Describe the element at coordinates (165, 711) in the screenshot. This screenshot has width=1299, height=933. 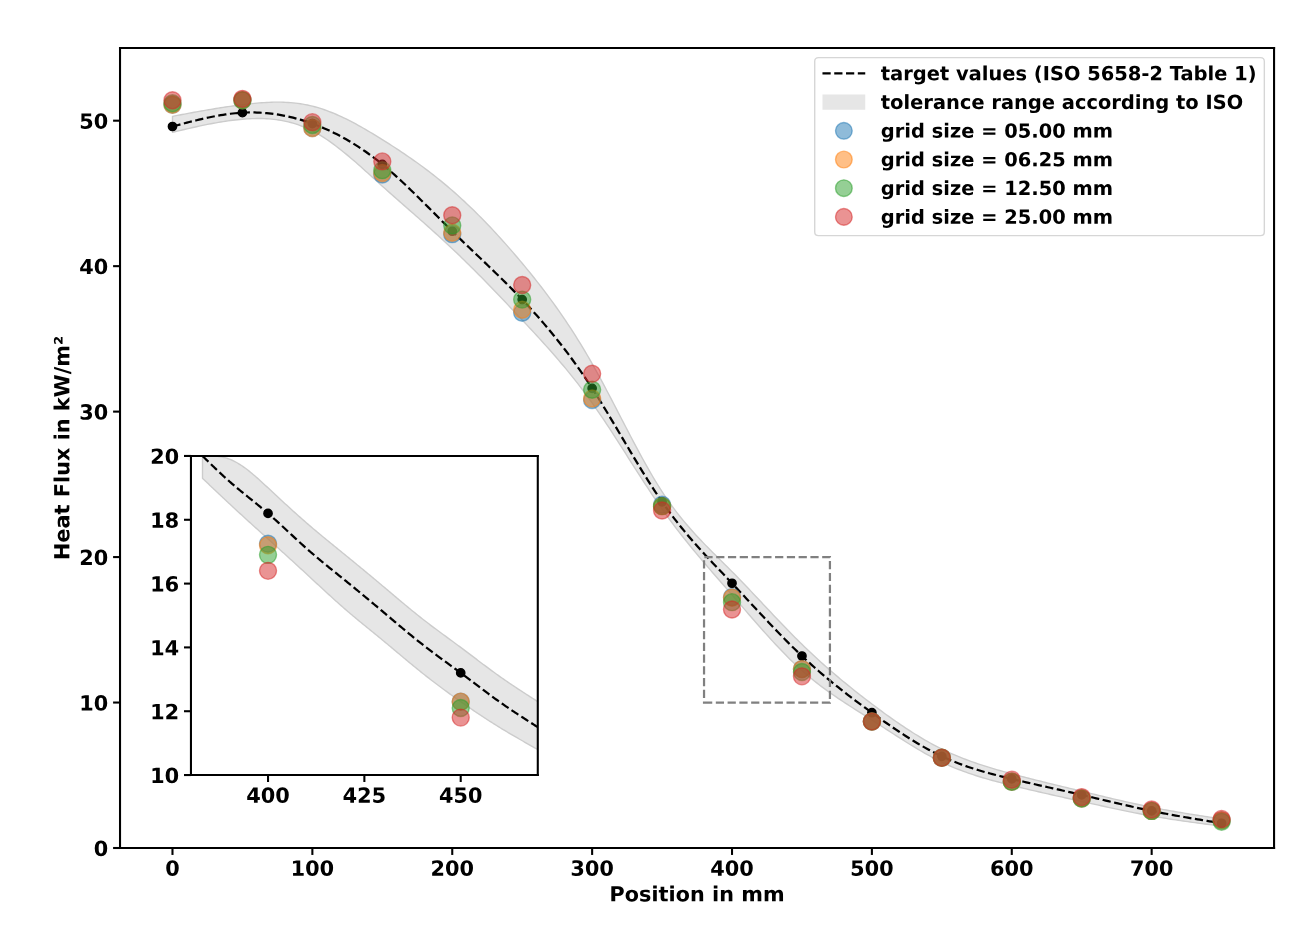
I see `y-tick-label: 12` at that location.